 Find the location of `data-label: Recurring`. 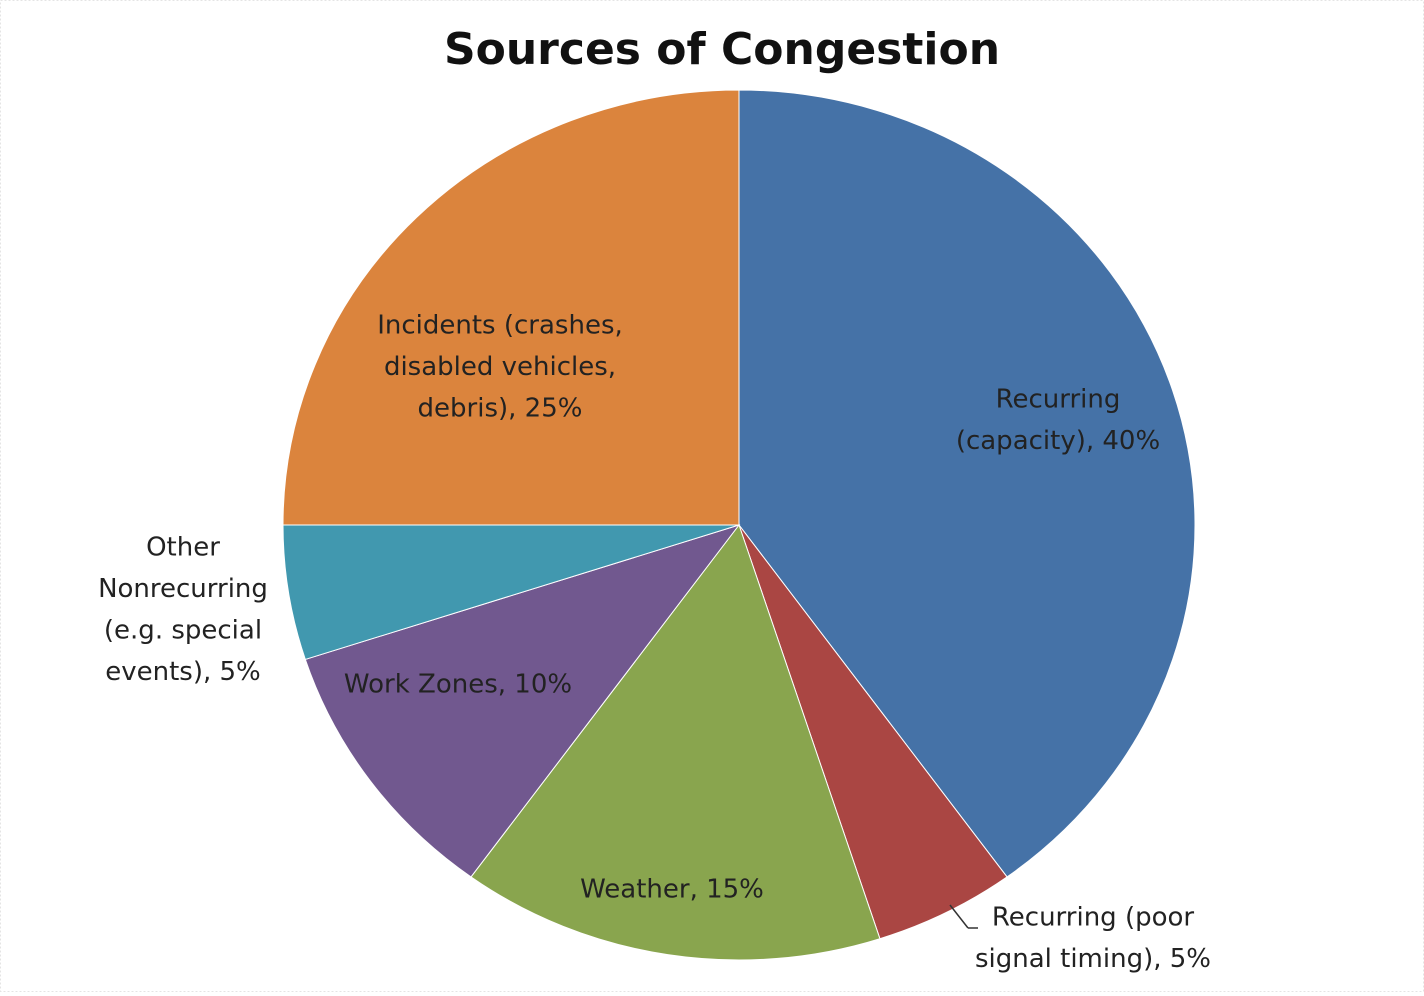

data-label: Recurring is located at coordinates (1058, 400).